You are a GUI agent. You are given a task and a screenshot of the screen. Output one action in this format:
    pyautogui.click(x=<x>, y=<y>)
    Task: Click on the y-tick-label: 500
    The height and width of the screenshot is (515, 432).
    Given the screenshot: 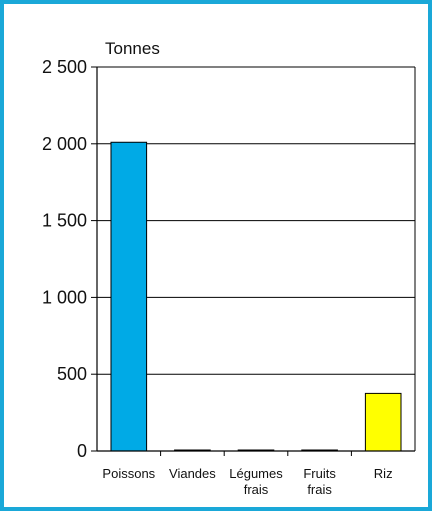 What is the action you would take?
    pyautogui.click(x=72, y=374)
    